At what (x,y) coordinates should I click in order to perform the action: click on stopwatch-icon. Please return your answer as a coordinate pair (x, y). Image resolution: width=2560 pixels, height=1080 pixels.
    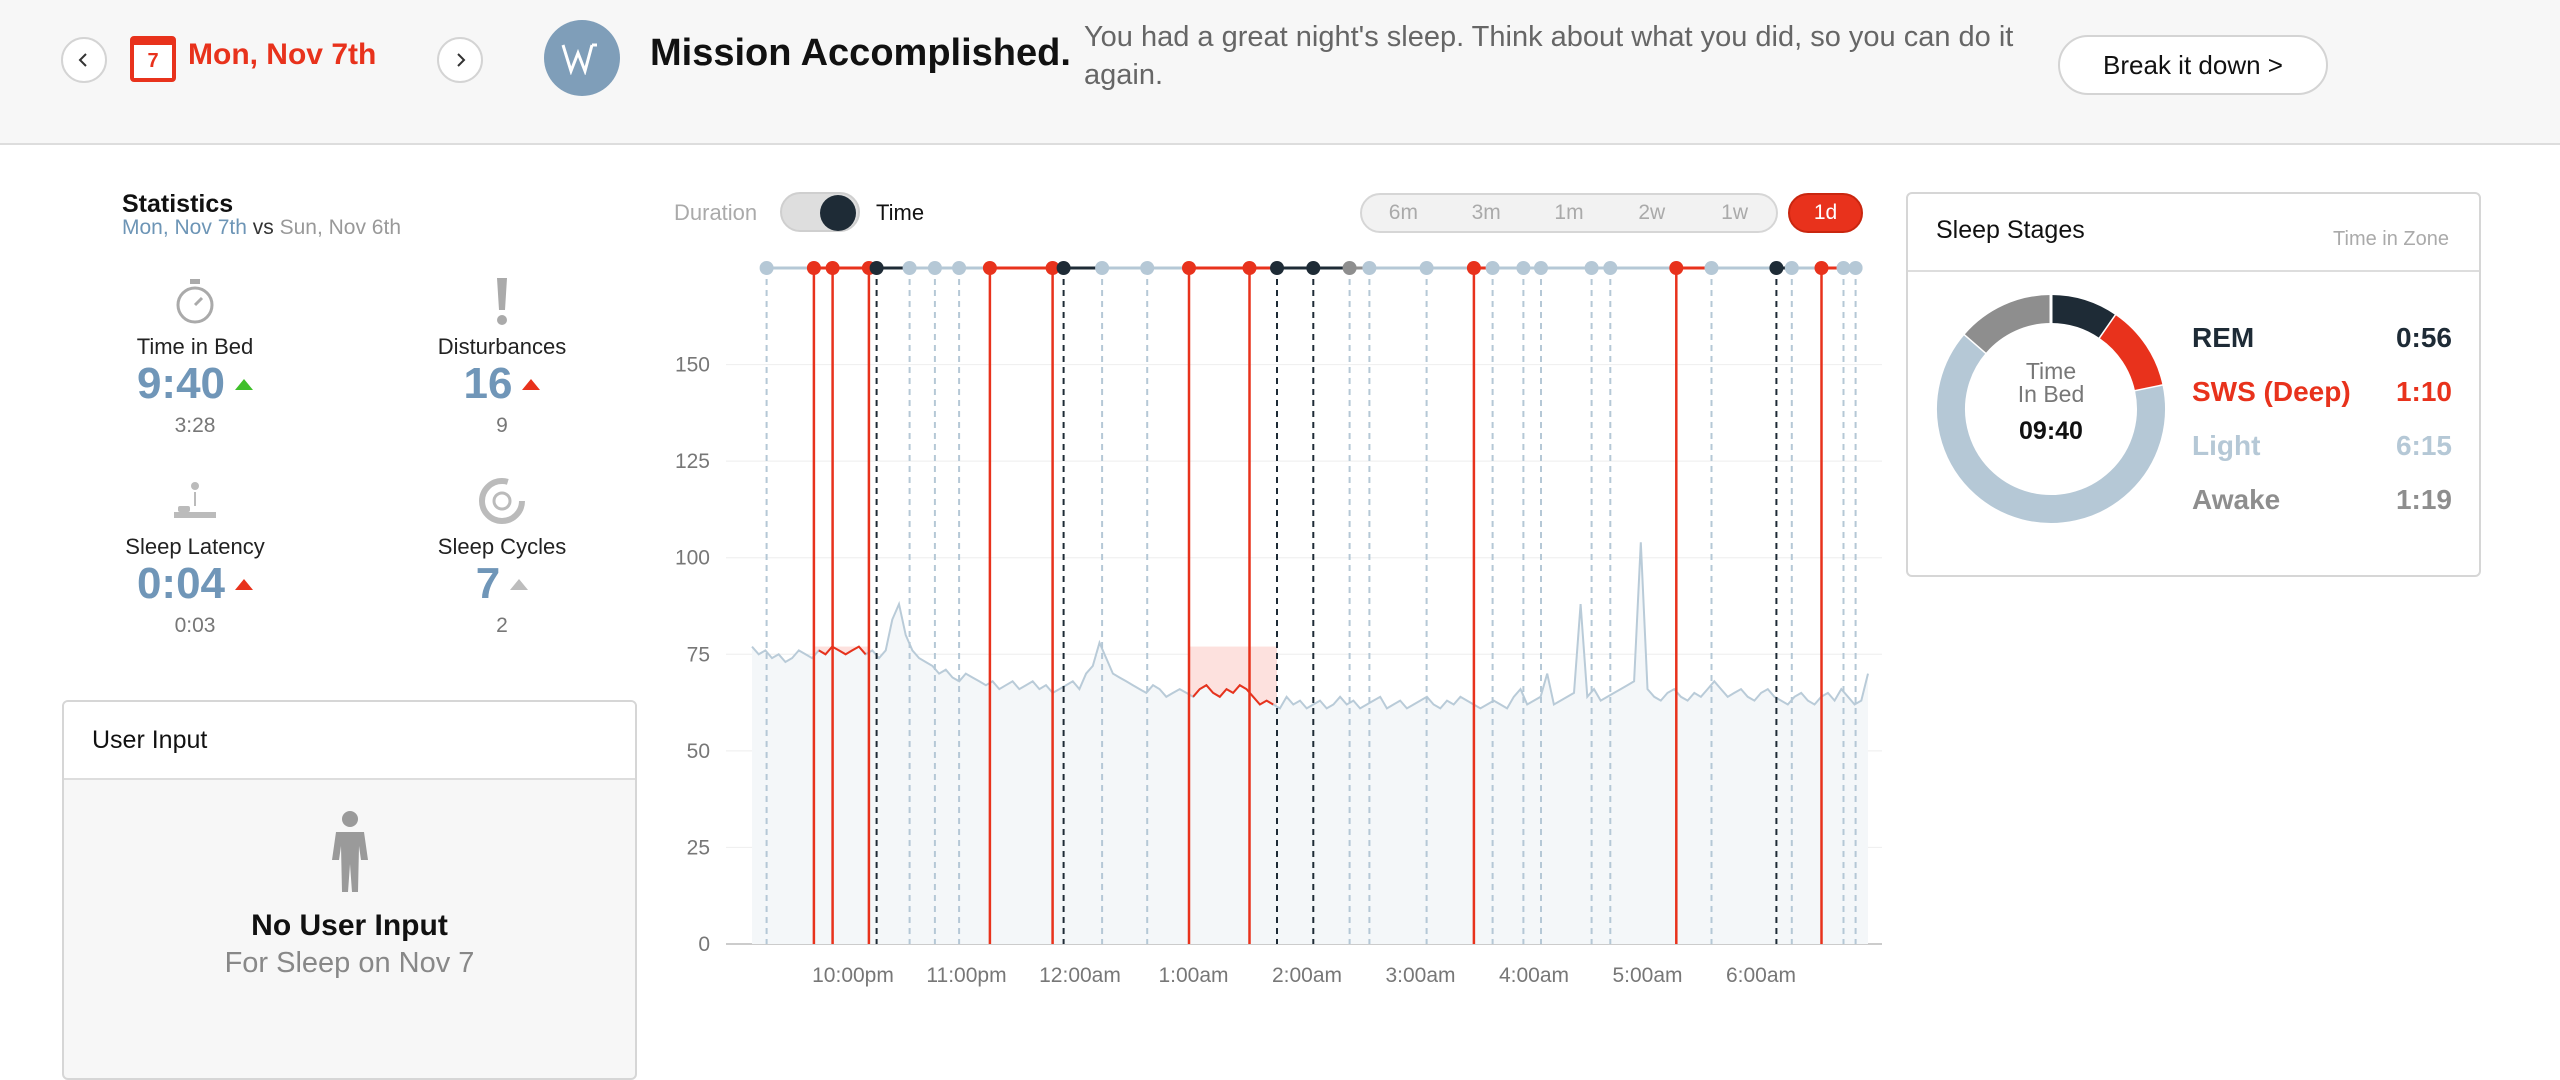
    Looking at the image, I should click on (195, 298).